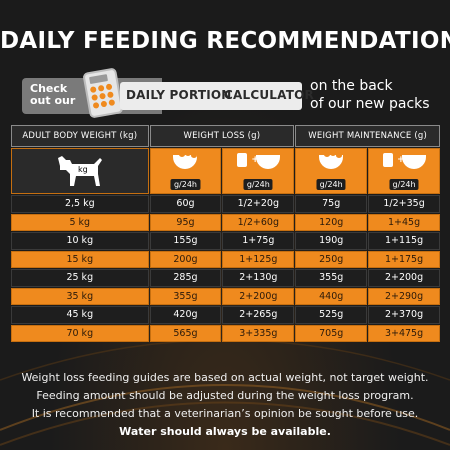  Describe the element at coordinates (331, 204) in the screenshot. I see `cell-wm-dry: 75g` at that location.